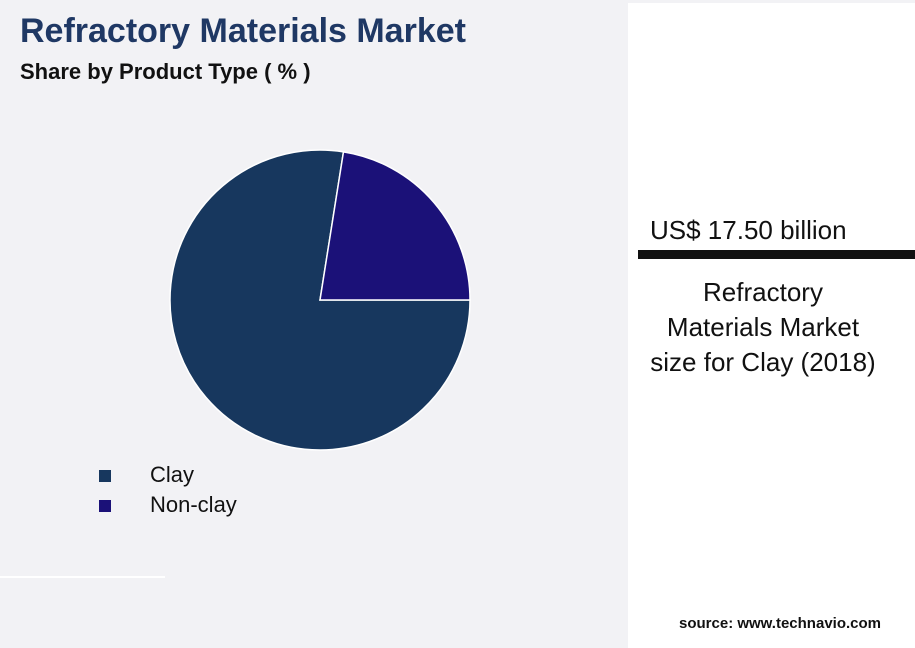  Describe the element at coordinates (776, 254) in the screenshot. I see `divider-bar` at that location.